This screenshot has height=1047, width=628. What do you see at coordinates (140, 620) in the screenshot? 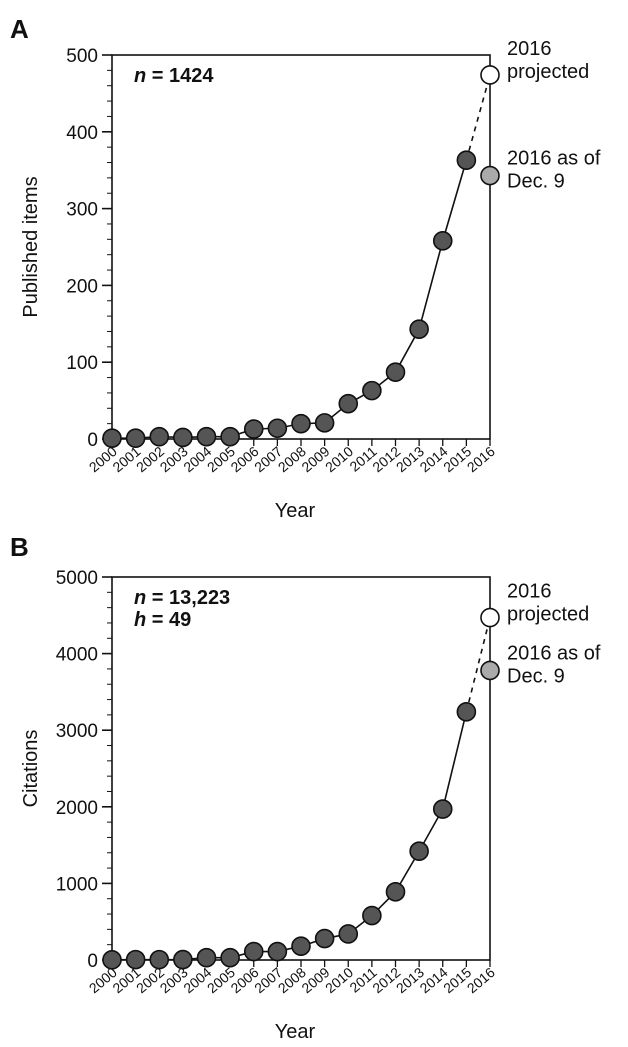
I see `stat-symbol: h` at bounding box center [140, 620].